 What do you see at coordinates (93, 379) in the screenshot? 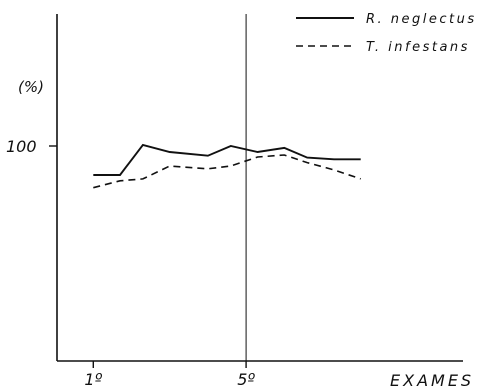
I see `x-tick-label: 1º` at bounding box center [93, 379].